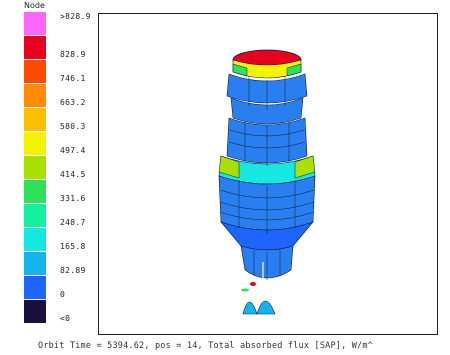 Image resolution: width=450 pixels, height=355 pixels. What do you see at coordinates (73, 78) in the screenshot?
I see `legend-label: 746.1` at bounding box center [73, 78].